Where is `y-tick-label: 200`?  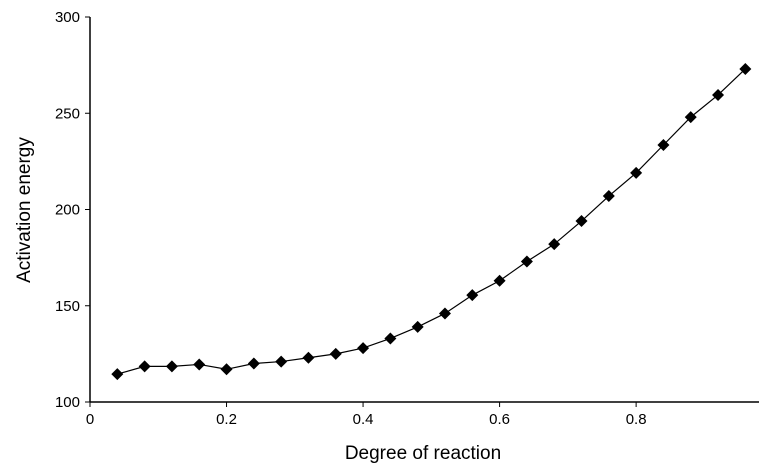
y-tick-label: 200 is located at coordinates (67, 210).